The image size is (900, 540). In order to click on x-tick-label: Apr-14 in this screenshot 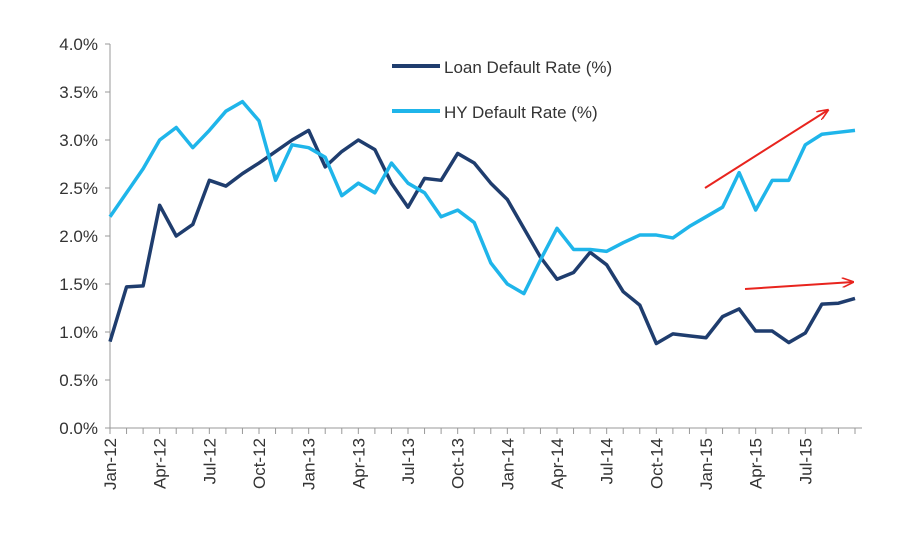, I will do `click(557, 463)`.